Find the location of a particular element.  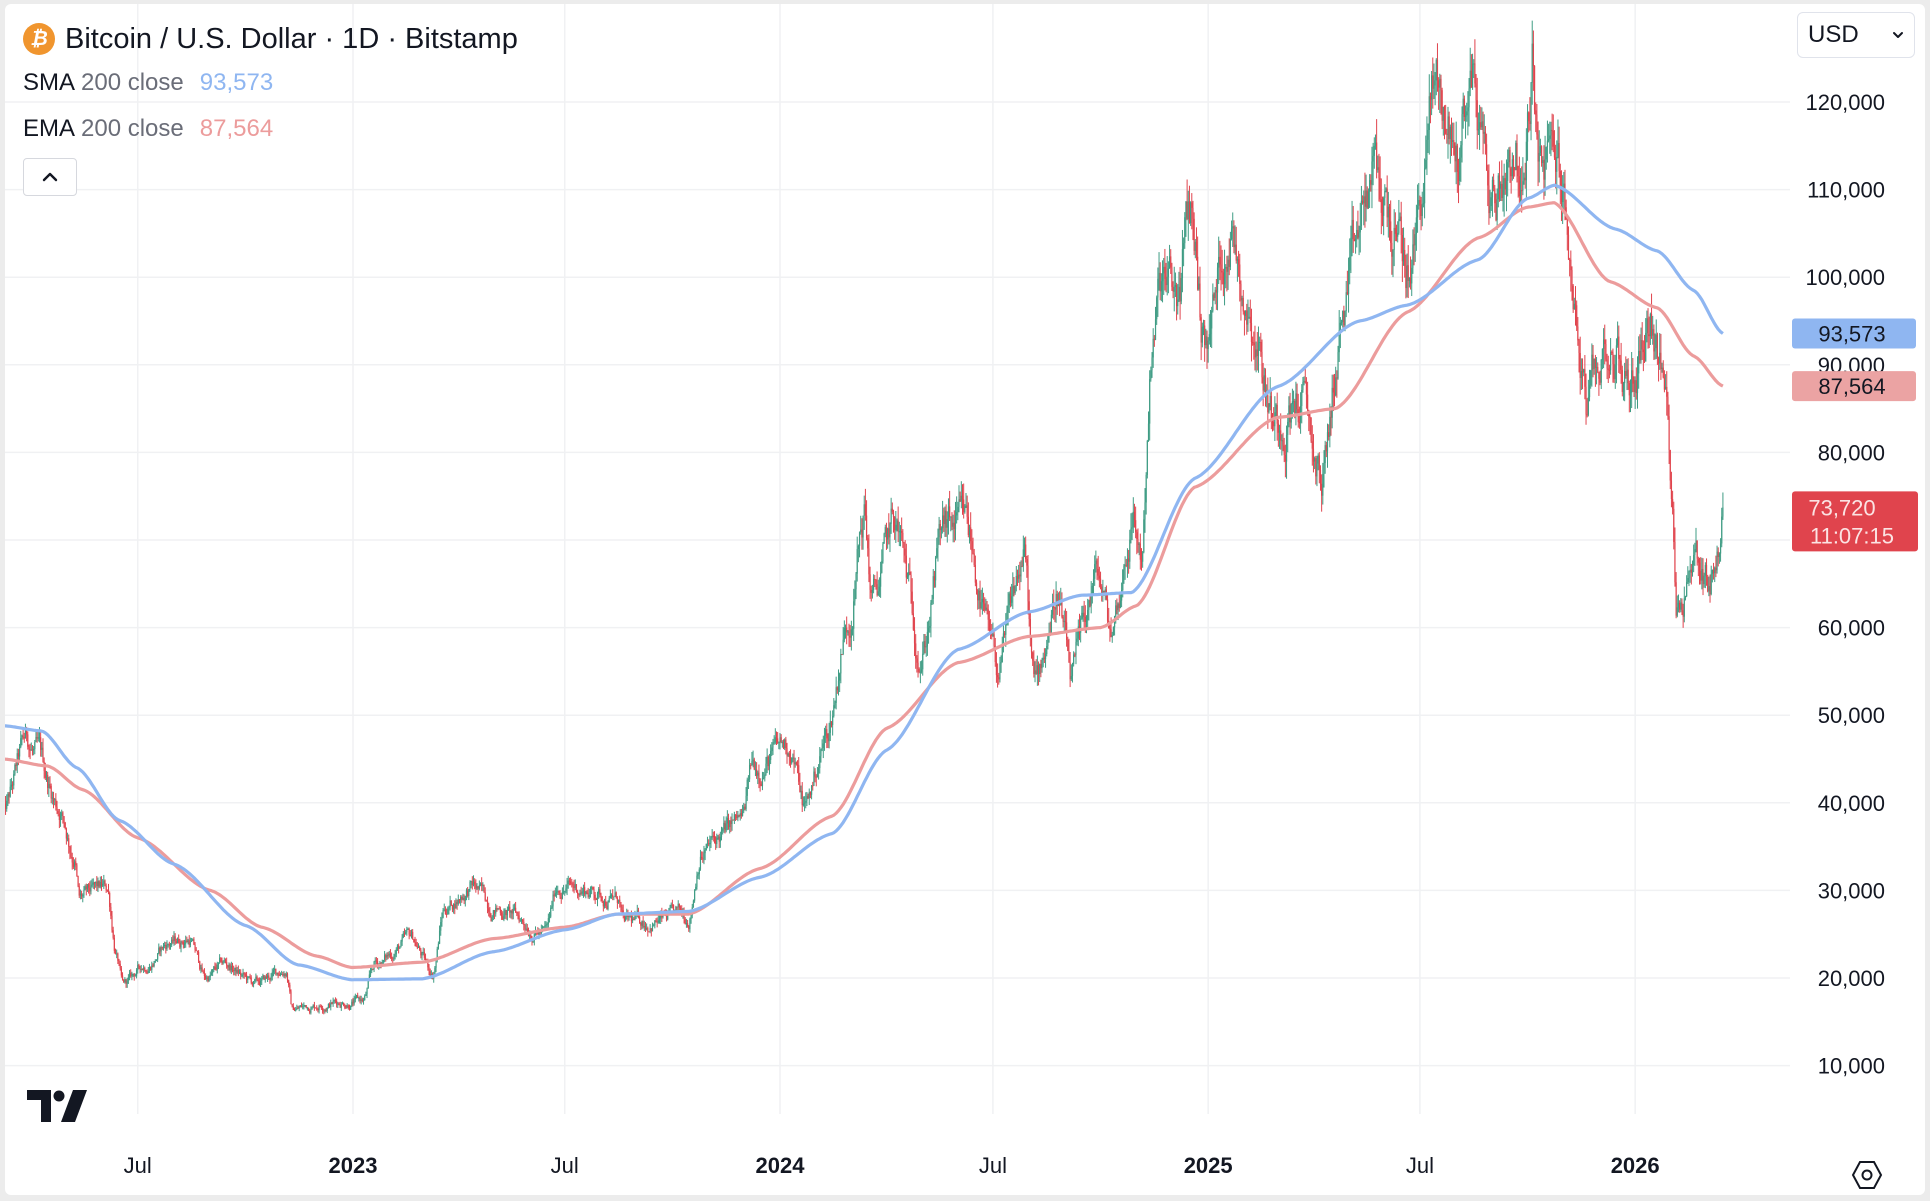

tradingview-logo is located at coordinates (57, 1108).